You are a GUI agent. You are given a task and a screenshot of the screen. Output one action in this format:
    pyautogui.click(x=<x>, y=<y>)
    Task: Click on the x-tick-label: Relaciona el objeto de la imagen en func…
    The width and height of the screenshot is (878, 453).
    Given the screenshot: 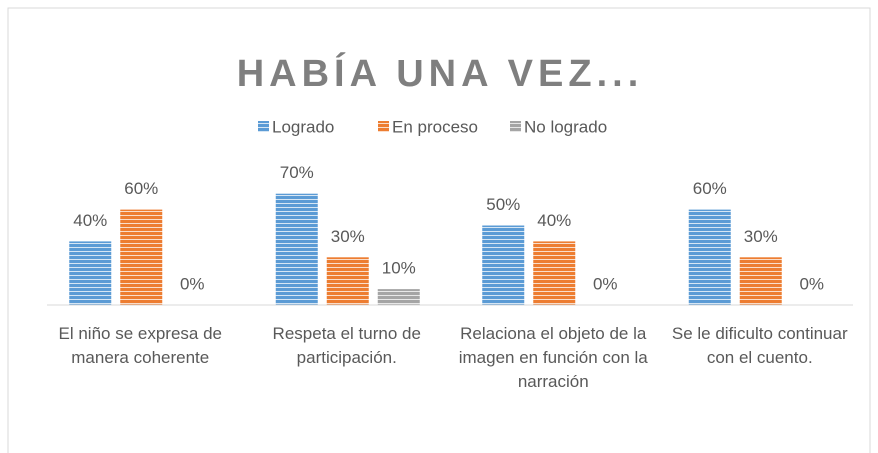 What is the action you would take?
    pyautogui.click(x=553, y=357)
    